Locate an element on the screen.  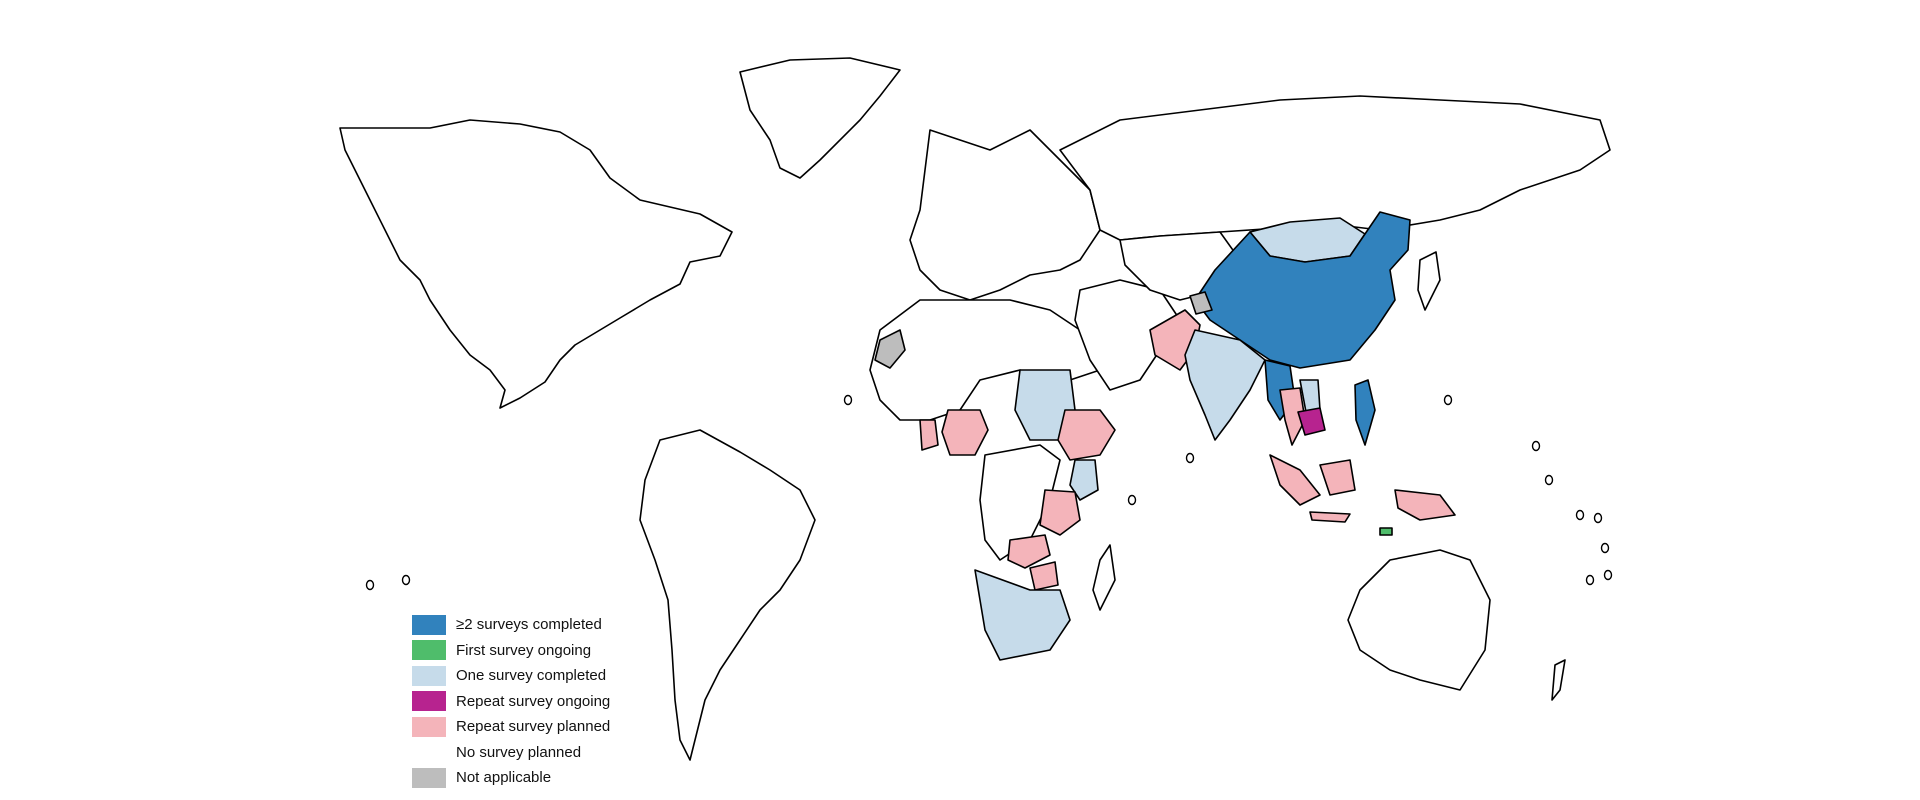
region-tanzania is located at coordinates (1060, 512).